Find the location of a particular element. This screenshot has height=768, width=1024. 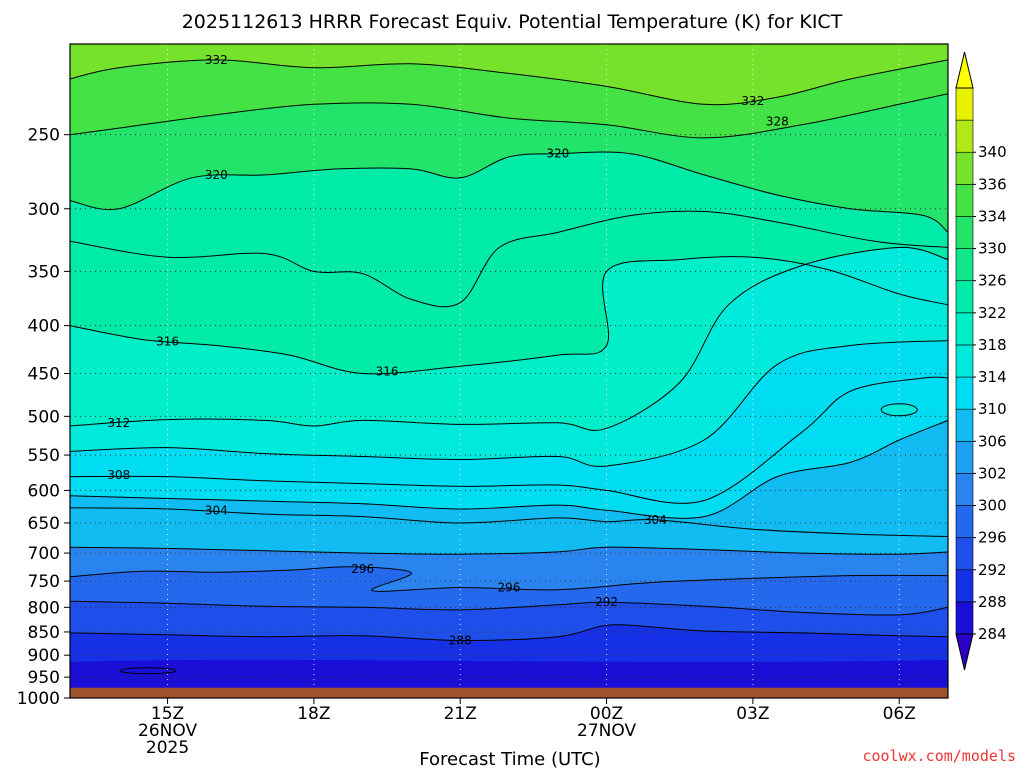

x-tick-label: 18Z is located at coordinates (313, 714).